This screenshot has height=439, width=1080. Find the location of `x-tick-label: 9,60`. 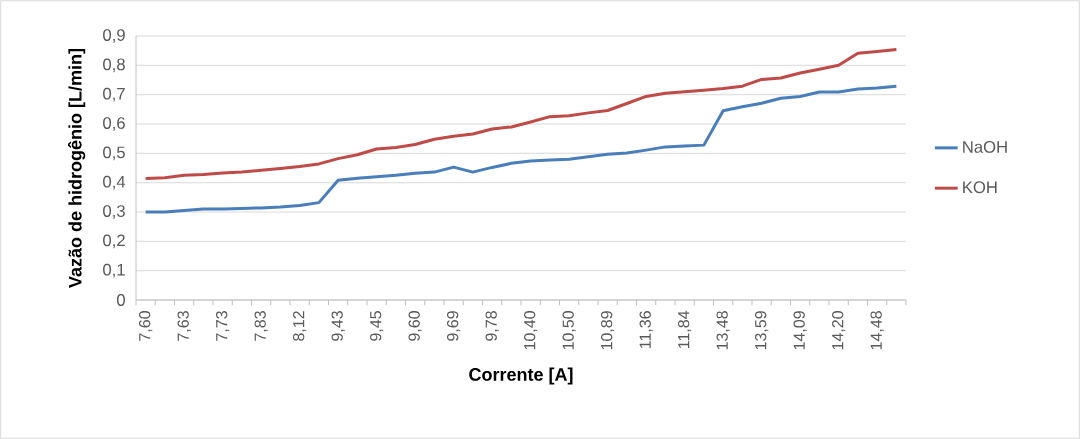

x-tick-label: 9,60 is located at coordinates (415, 326).